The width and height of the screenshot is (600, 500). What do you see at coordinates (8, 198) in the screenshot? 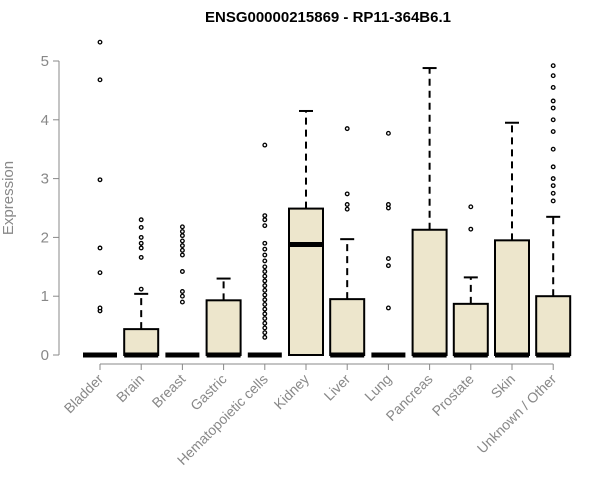
I see `y-axis-label: Expression` at bounding box center [8, 198].